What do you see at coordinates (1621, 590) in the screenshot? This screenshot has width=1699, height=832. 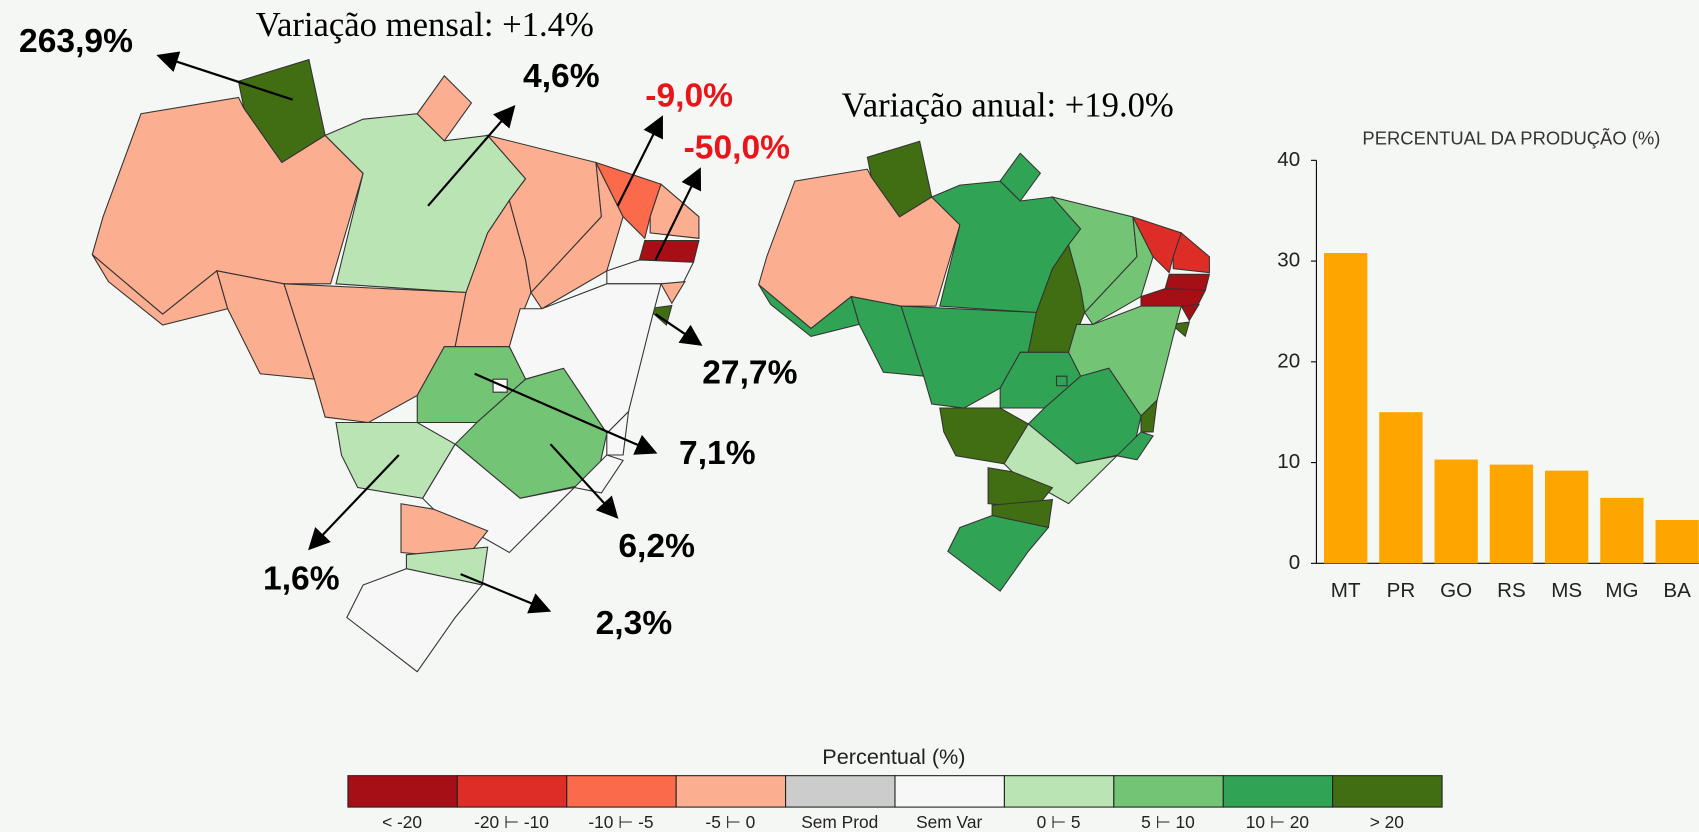 I see `x-tick-label: MG` at bounding box center [1621, 590].